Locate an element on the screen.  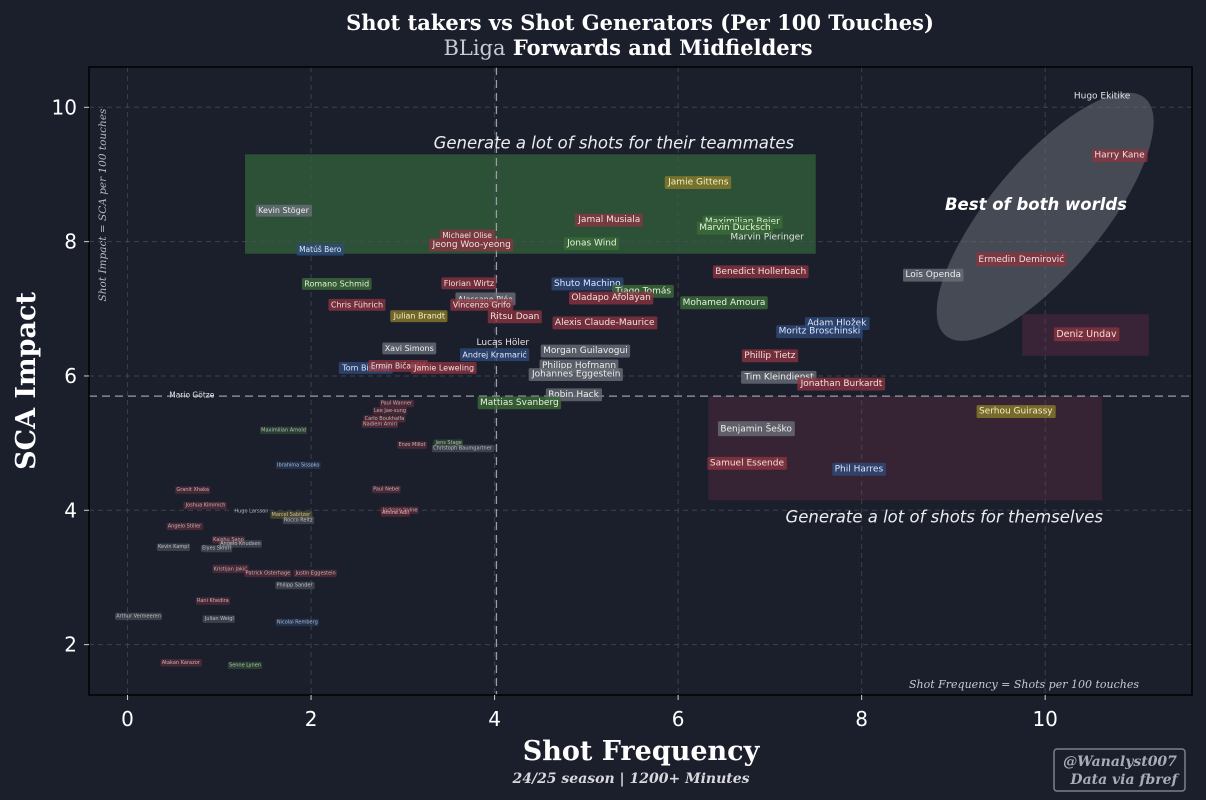
y-tick-label: 8 is located at coordinates (70, 242).